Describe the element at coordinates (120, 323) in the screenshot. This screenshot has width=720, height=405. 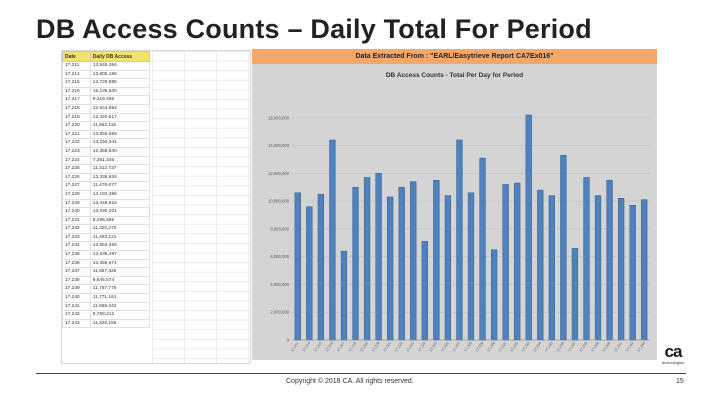
I see `sheet-cell-count: 11,329,165` at that location.